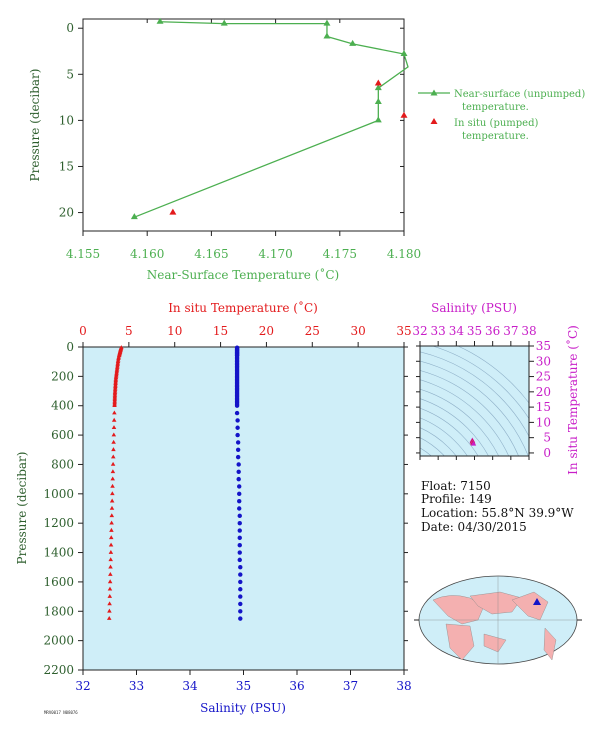 This screenshot has height=732, width=601. I want to click on near-surface-y-tick-label: 15, so click(66, 166).